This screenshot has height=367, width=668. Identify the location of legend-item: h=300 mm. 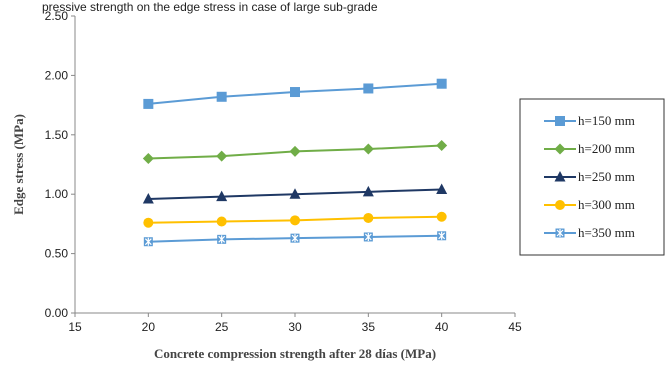
(589, 204).